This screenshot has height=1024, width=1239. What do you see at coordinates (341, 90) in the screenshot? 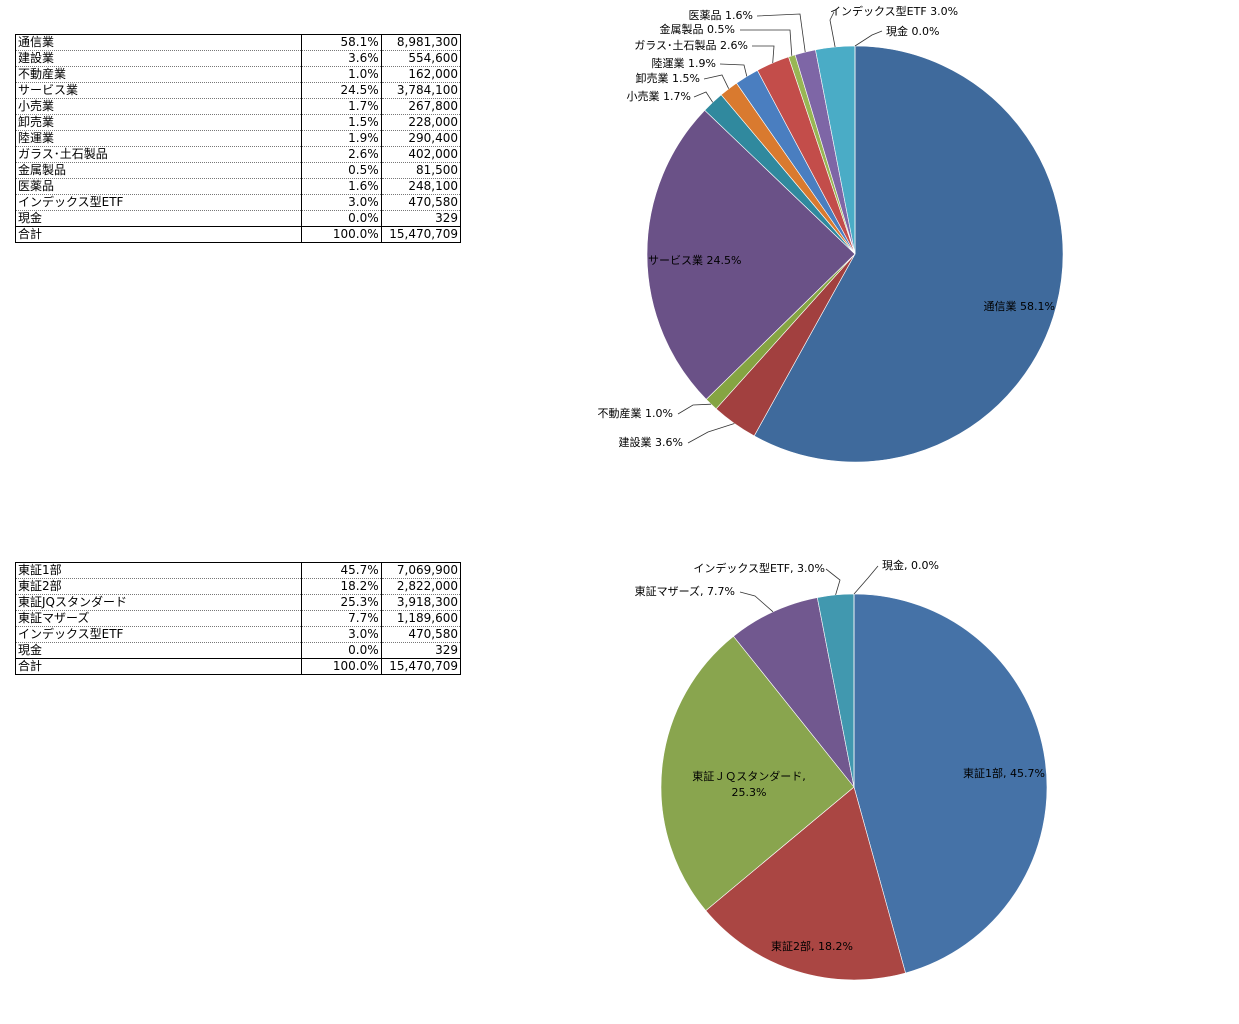
I see `row-percent: 24.5%` at bounding box center [341, 90].